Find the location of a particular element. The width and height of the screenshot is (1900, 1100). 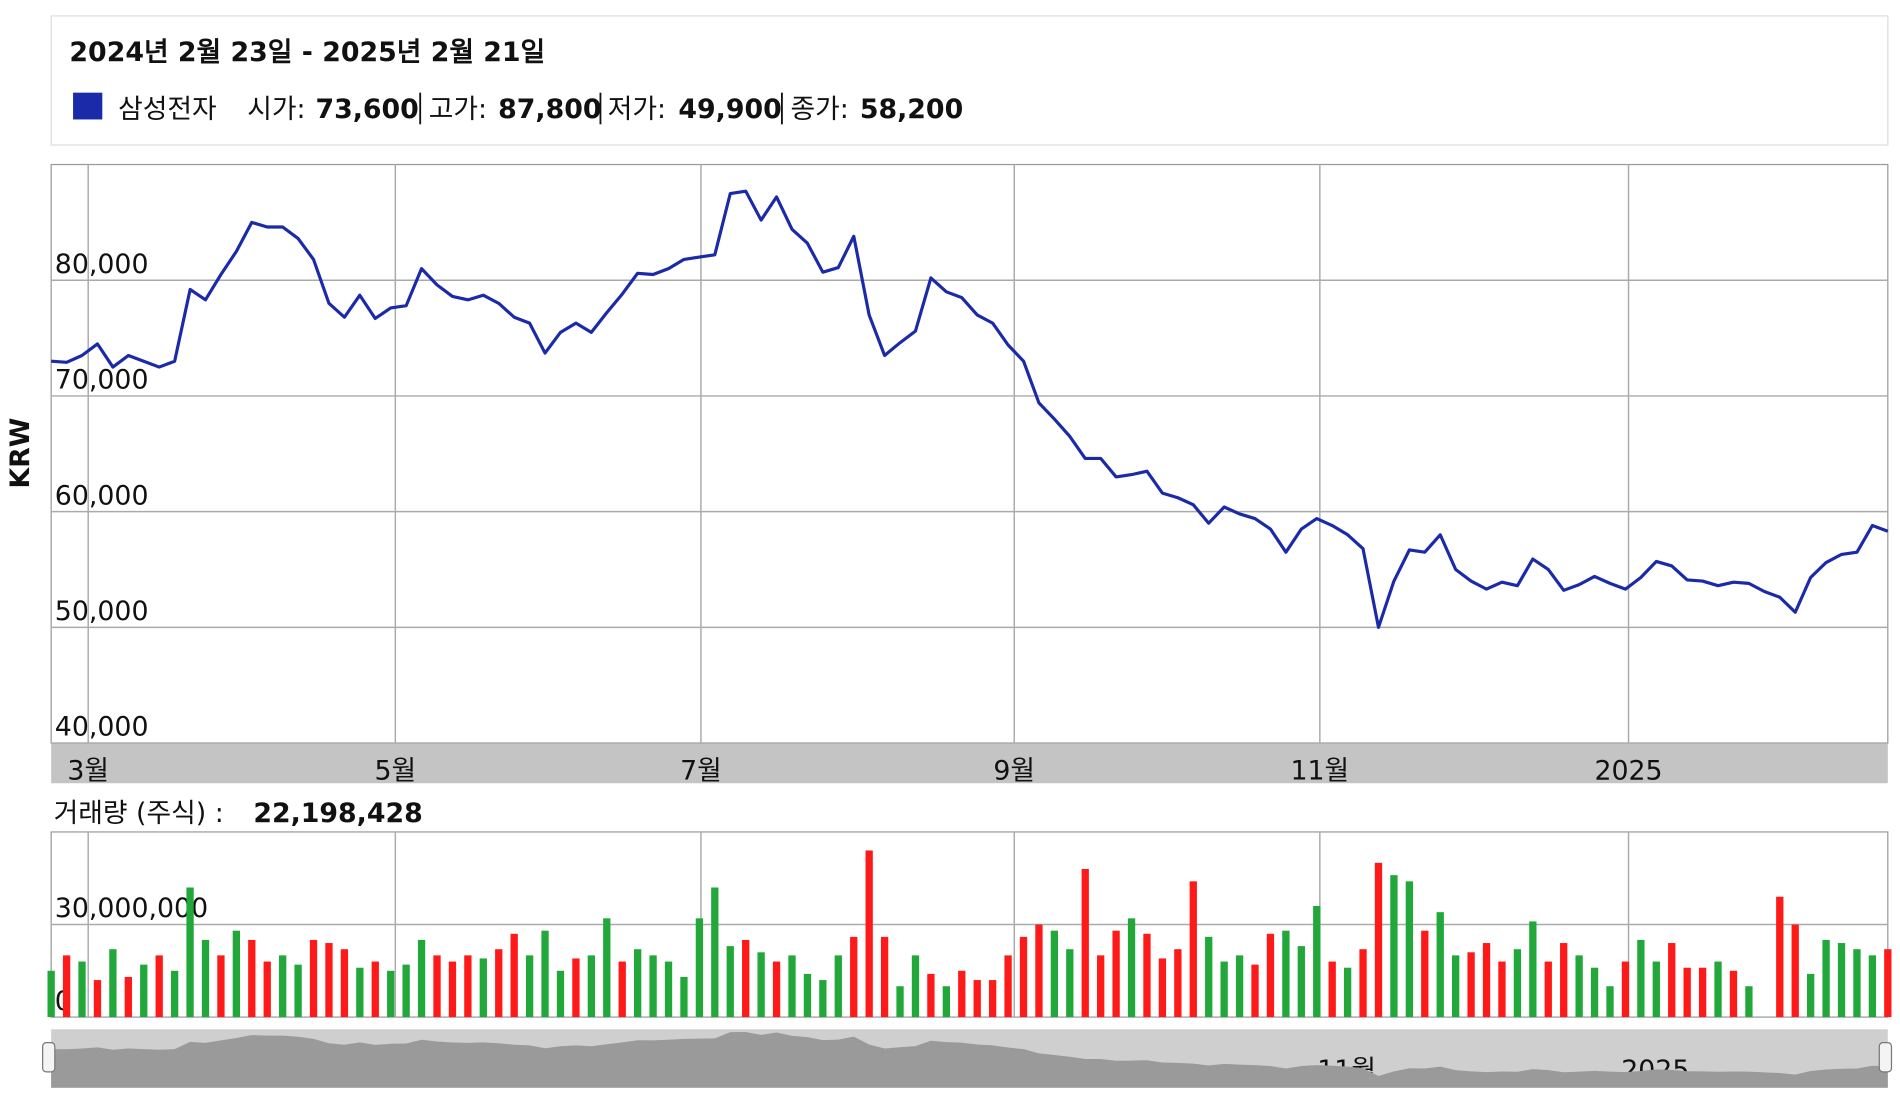

volume-title: 거래량 (주식) : is located at coordinates (139, 813).